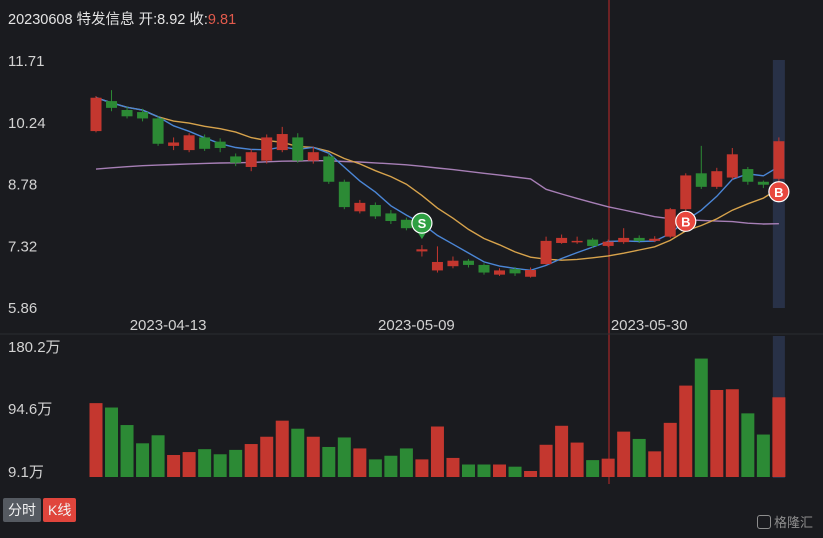 The image size is (823, 538). I want to click on stock-name: 特发信息, so click(105, 20).